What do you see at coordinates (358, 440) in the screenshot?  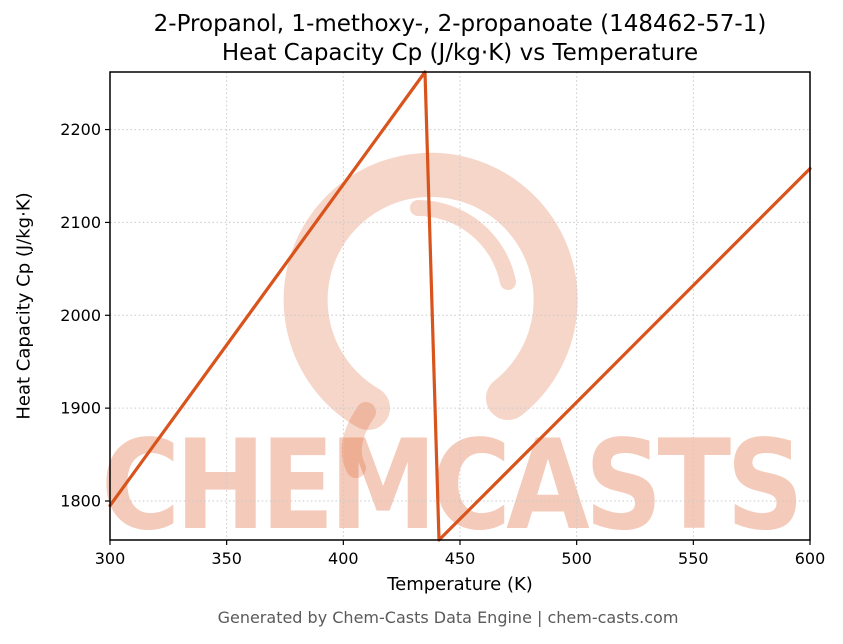 I see `logo-tail-stroke` at bounding box center [358, 440].